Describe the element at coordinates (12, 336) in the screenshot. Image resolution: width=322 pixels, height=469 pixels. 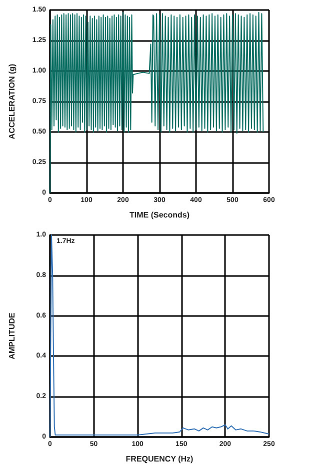
I see `y-axis-title: AMPLITUDE` at that location.